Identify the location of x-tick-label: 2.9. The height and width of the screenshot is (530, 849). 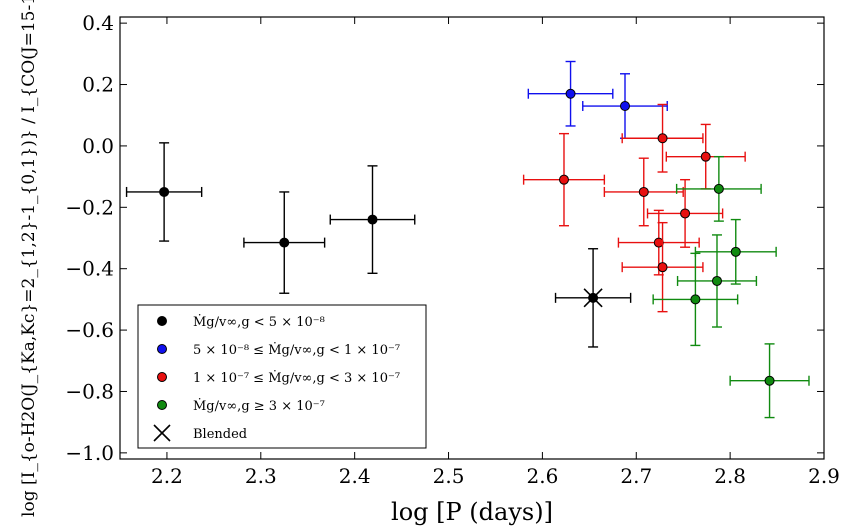
(824, 476).